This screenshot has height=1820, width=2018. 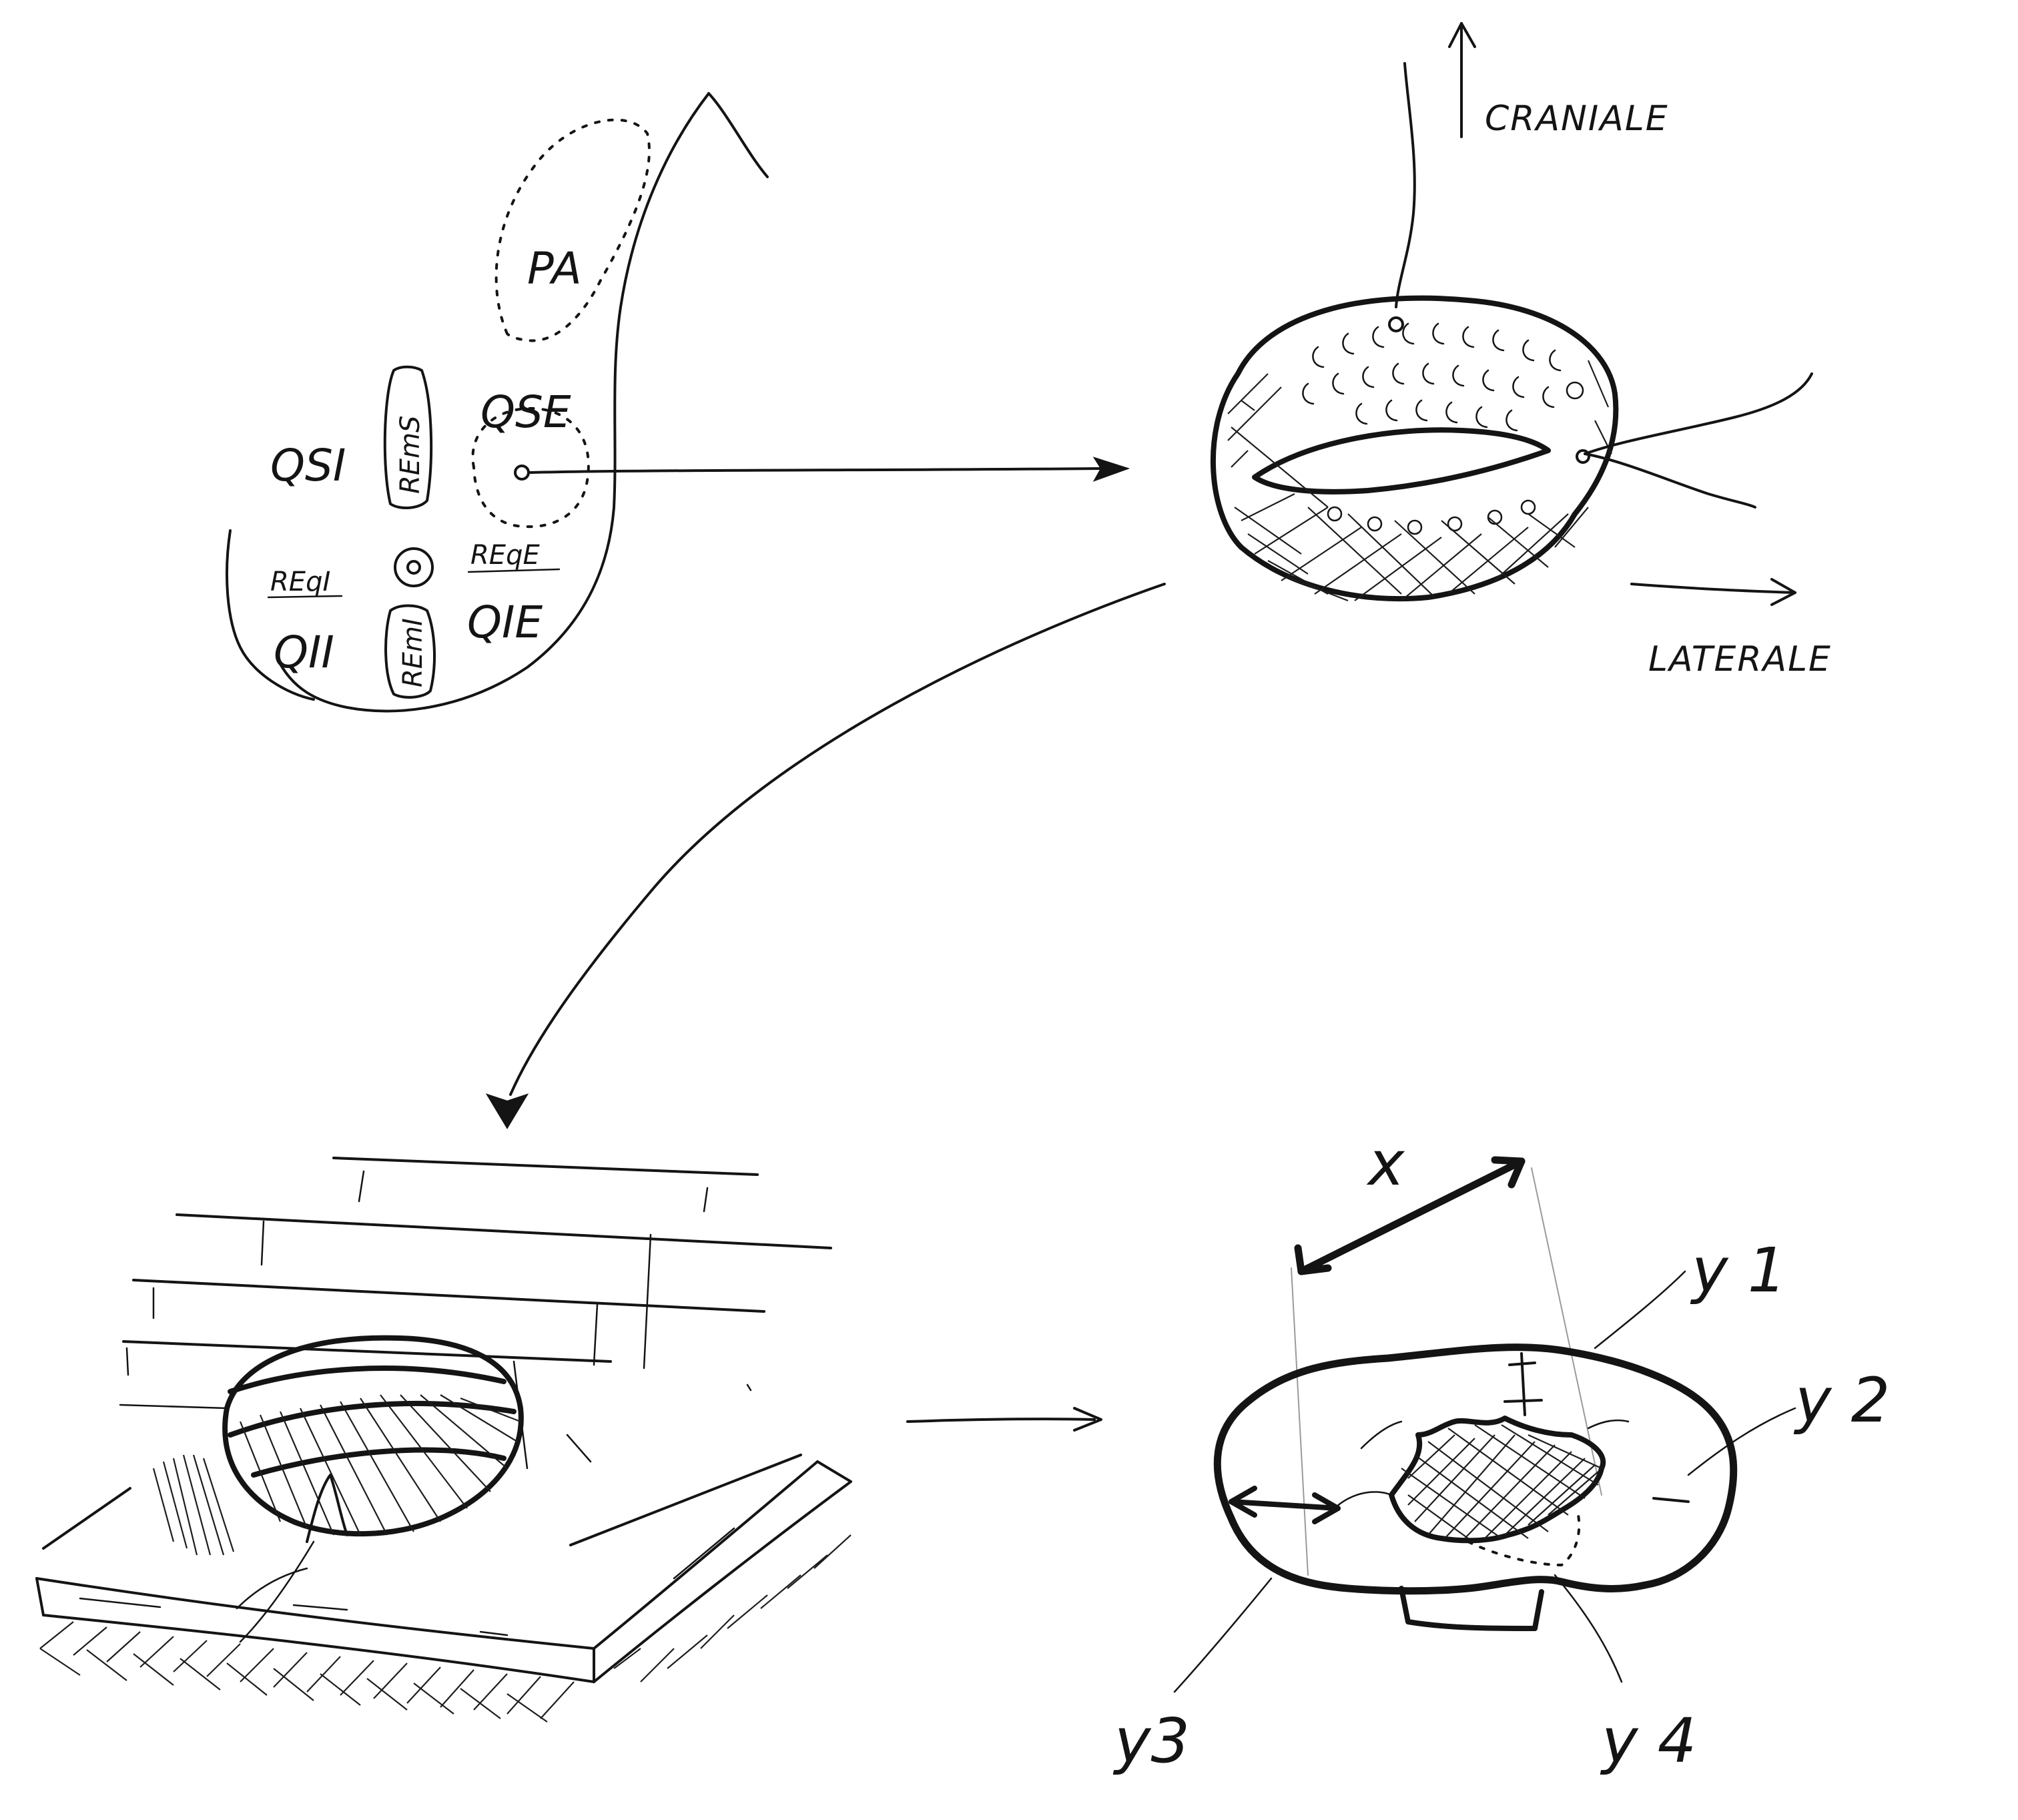 What do you see at coordinates (1411, 1216) in the screenshot?
I see `x-arrow` at bounding box center [1411, 1216].